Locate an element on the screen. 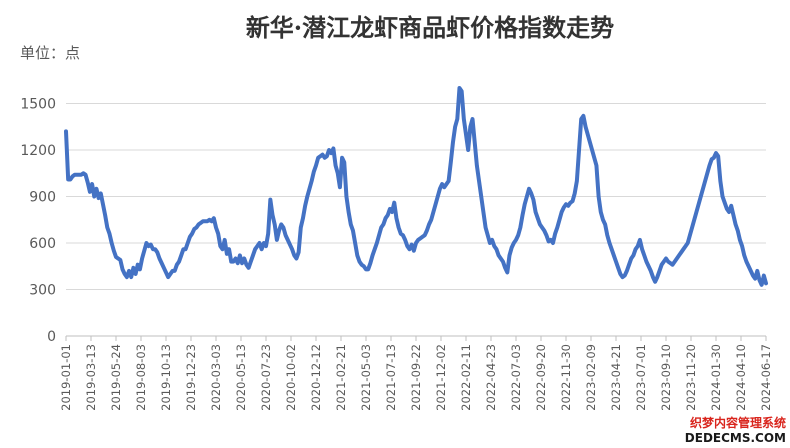 The width and height of the screenshot is (790, 448). x-tick-label: 2024-01-30 is located at coordinates (716, 377).